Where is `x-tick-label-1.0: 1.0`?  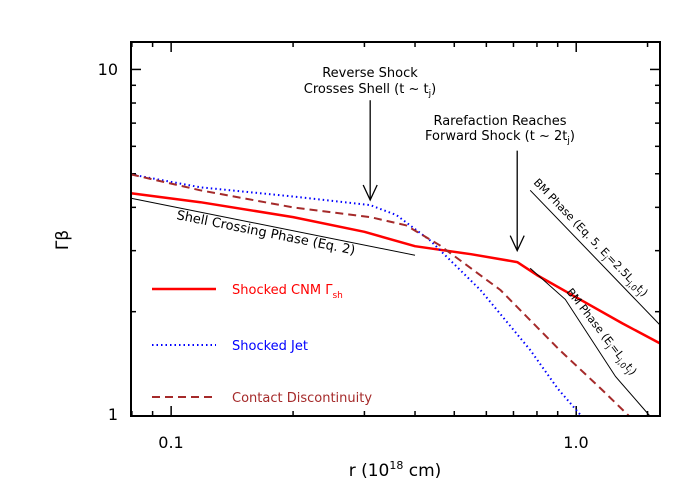 x-tick-label-1.0: 1.0 is located at coordinates (575, 442).